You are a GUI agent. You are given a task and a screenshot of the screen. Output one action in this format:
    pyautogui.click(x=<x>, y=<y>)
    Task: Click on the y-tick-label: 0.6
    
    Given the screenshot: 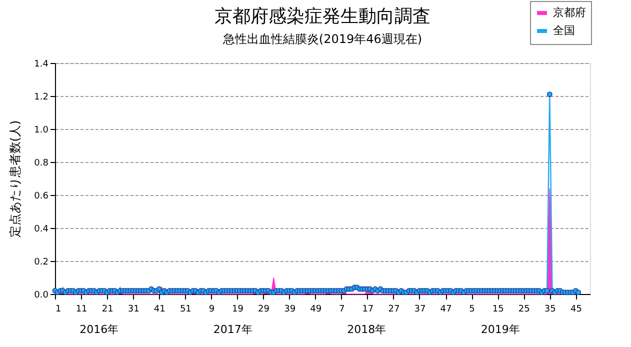 What is the action you would take?
    pyautogui.click(x=41, y=197)
    